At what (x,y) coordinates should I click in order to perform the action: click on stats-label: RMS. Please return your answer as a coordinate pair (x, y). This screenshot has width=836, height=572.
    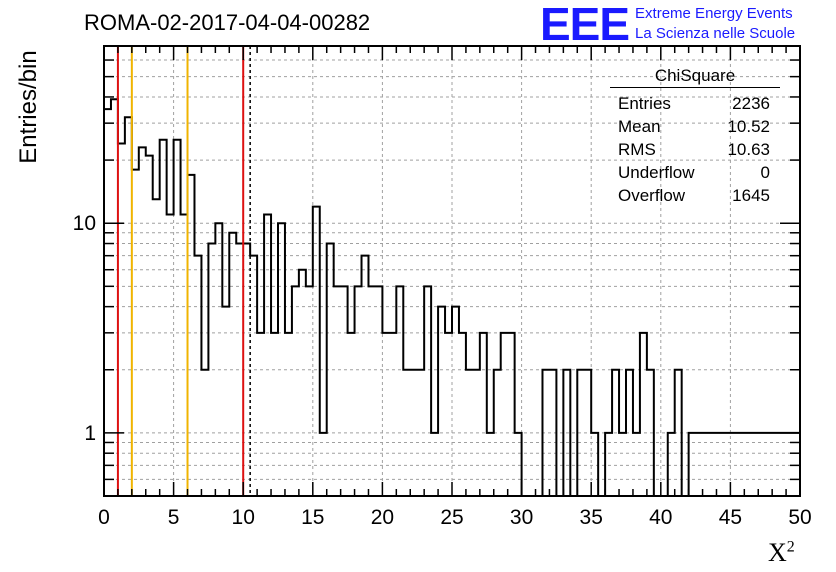
    Looking at the image, I should click on (637, 149).